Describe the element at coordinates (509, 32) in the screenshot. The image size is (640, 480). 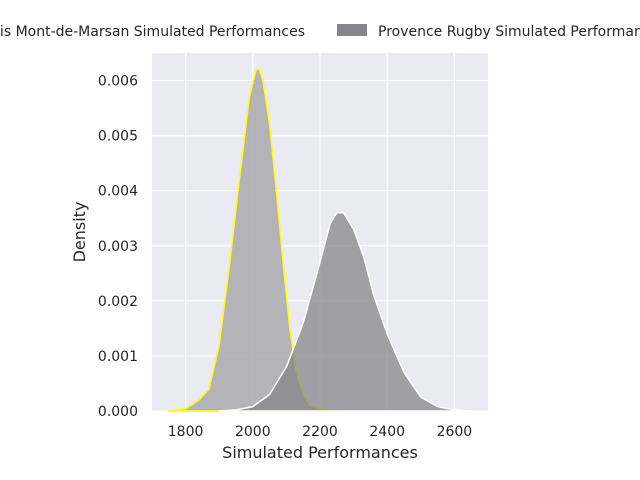
I see `legend-label-provence-rugby: Provence Rugby Simulated Performances` at that location.